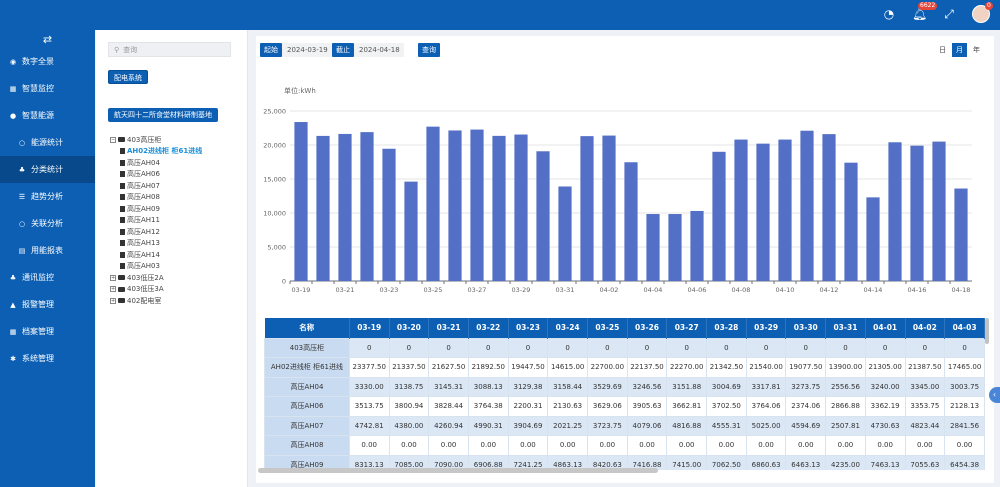 Image resolution: width=1000 pixels, height=487 pixels. I want to click on sidebar-item-label: 关联分析, so click(47, 223).